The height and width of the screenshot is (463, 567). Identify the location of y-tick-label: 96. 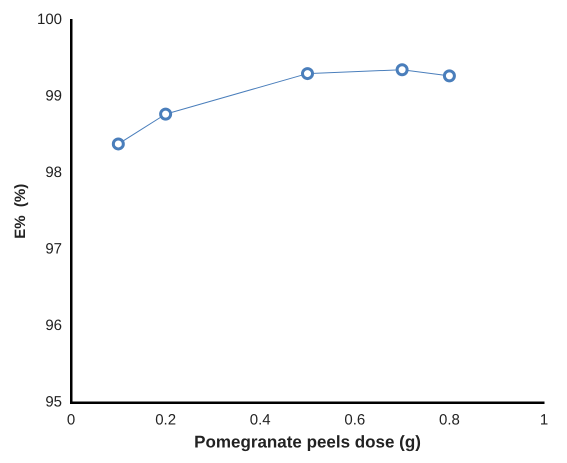
(53, 325).